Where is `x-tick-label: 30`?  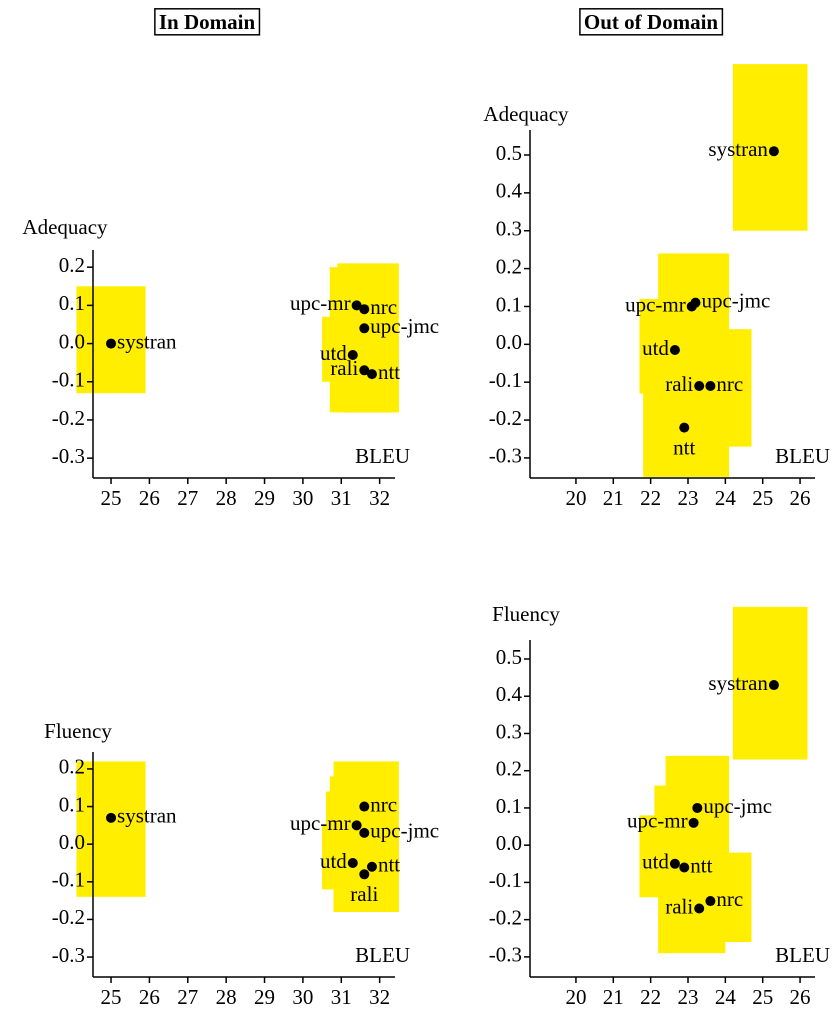 x-tick-label: 30 is located at coordinates (302, 498).